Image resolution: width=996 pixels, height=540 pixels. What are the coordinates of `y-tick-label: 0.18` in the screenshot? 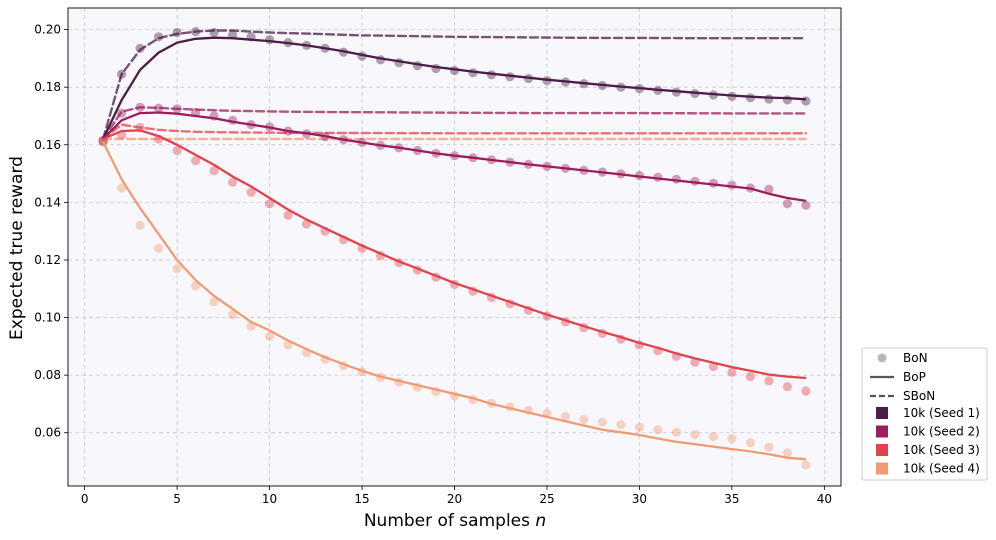 It's located at (47, 87).